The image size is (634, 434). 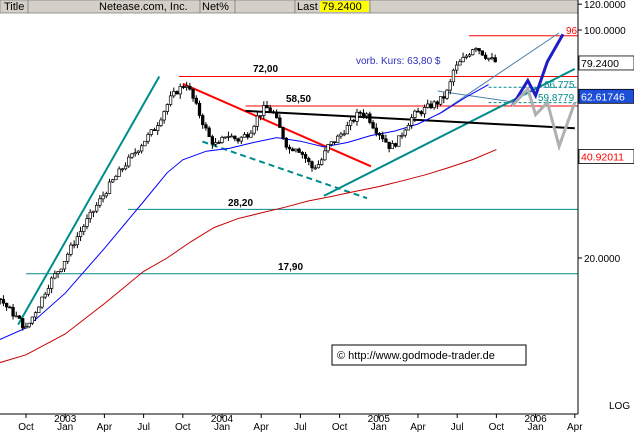 I want to click on header-spacer-box, so click(x=265, y=7).